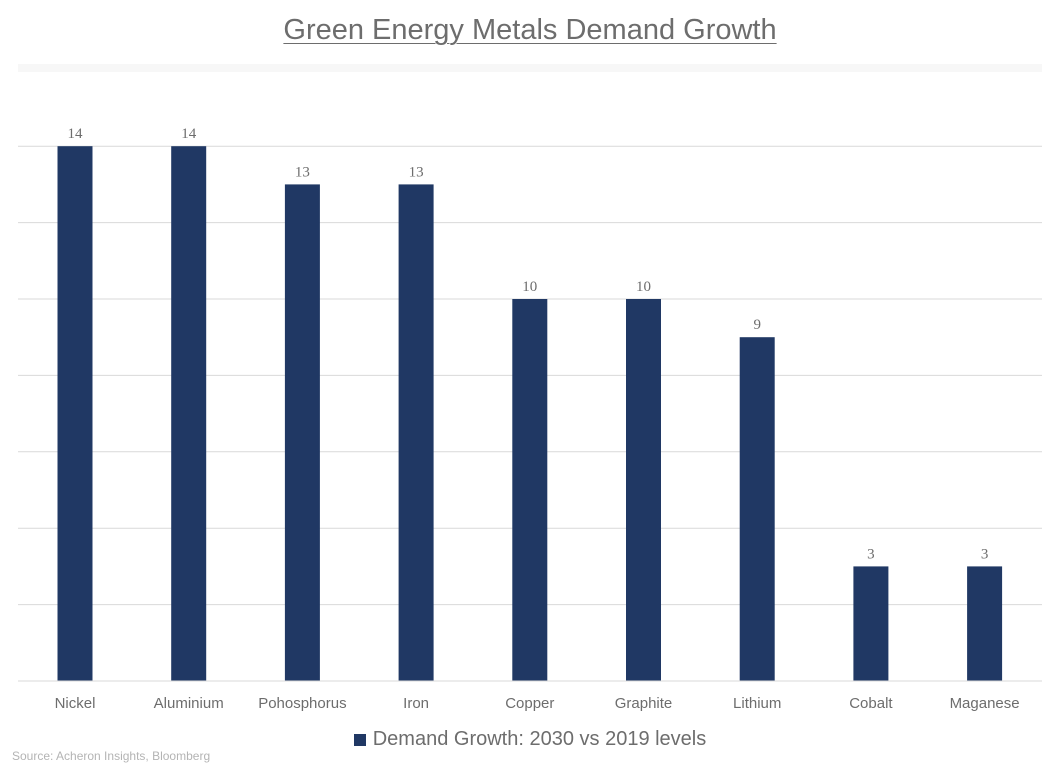 This screenshot has height=772, width=1060. What do you see at coordinates (871, 703) in the screenshot?
I see `x-tick-label: Cobalt` at bounding box center [871, 703].